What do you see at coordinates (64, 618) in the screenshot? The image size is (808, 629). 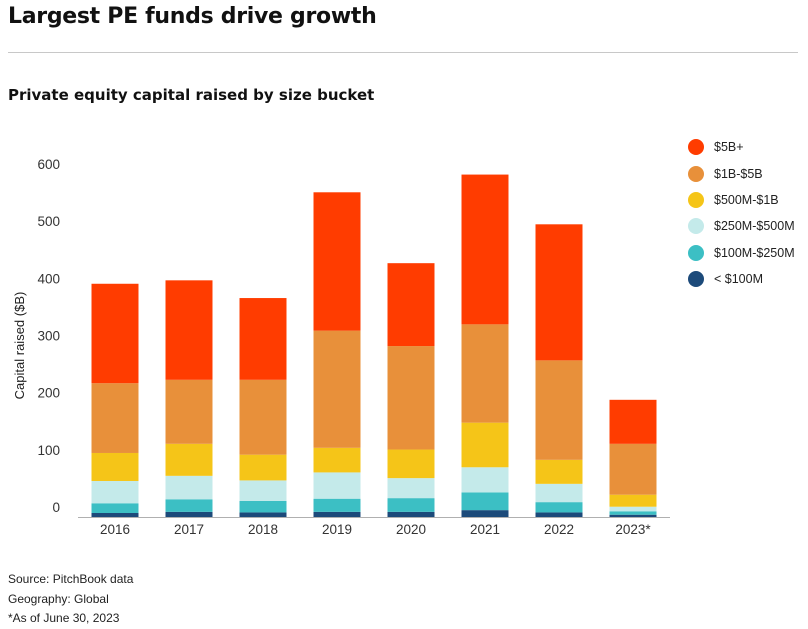 I see `footnote: *As of June 30, 2023` at bounding box center [64, 618].